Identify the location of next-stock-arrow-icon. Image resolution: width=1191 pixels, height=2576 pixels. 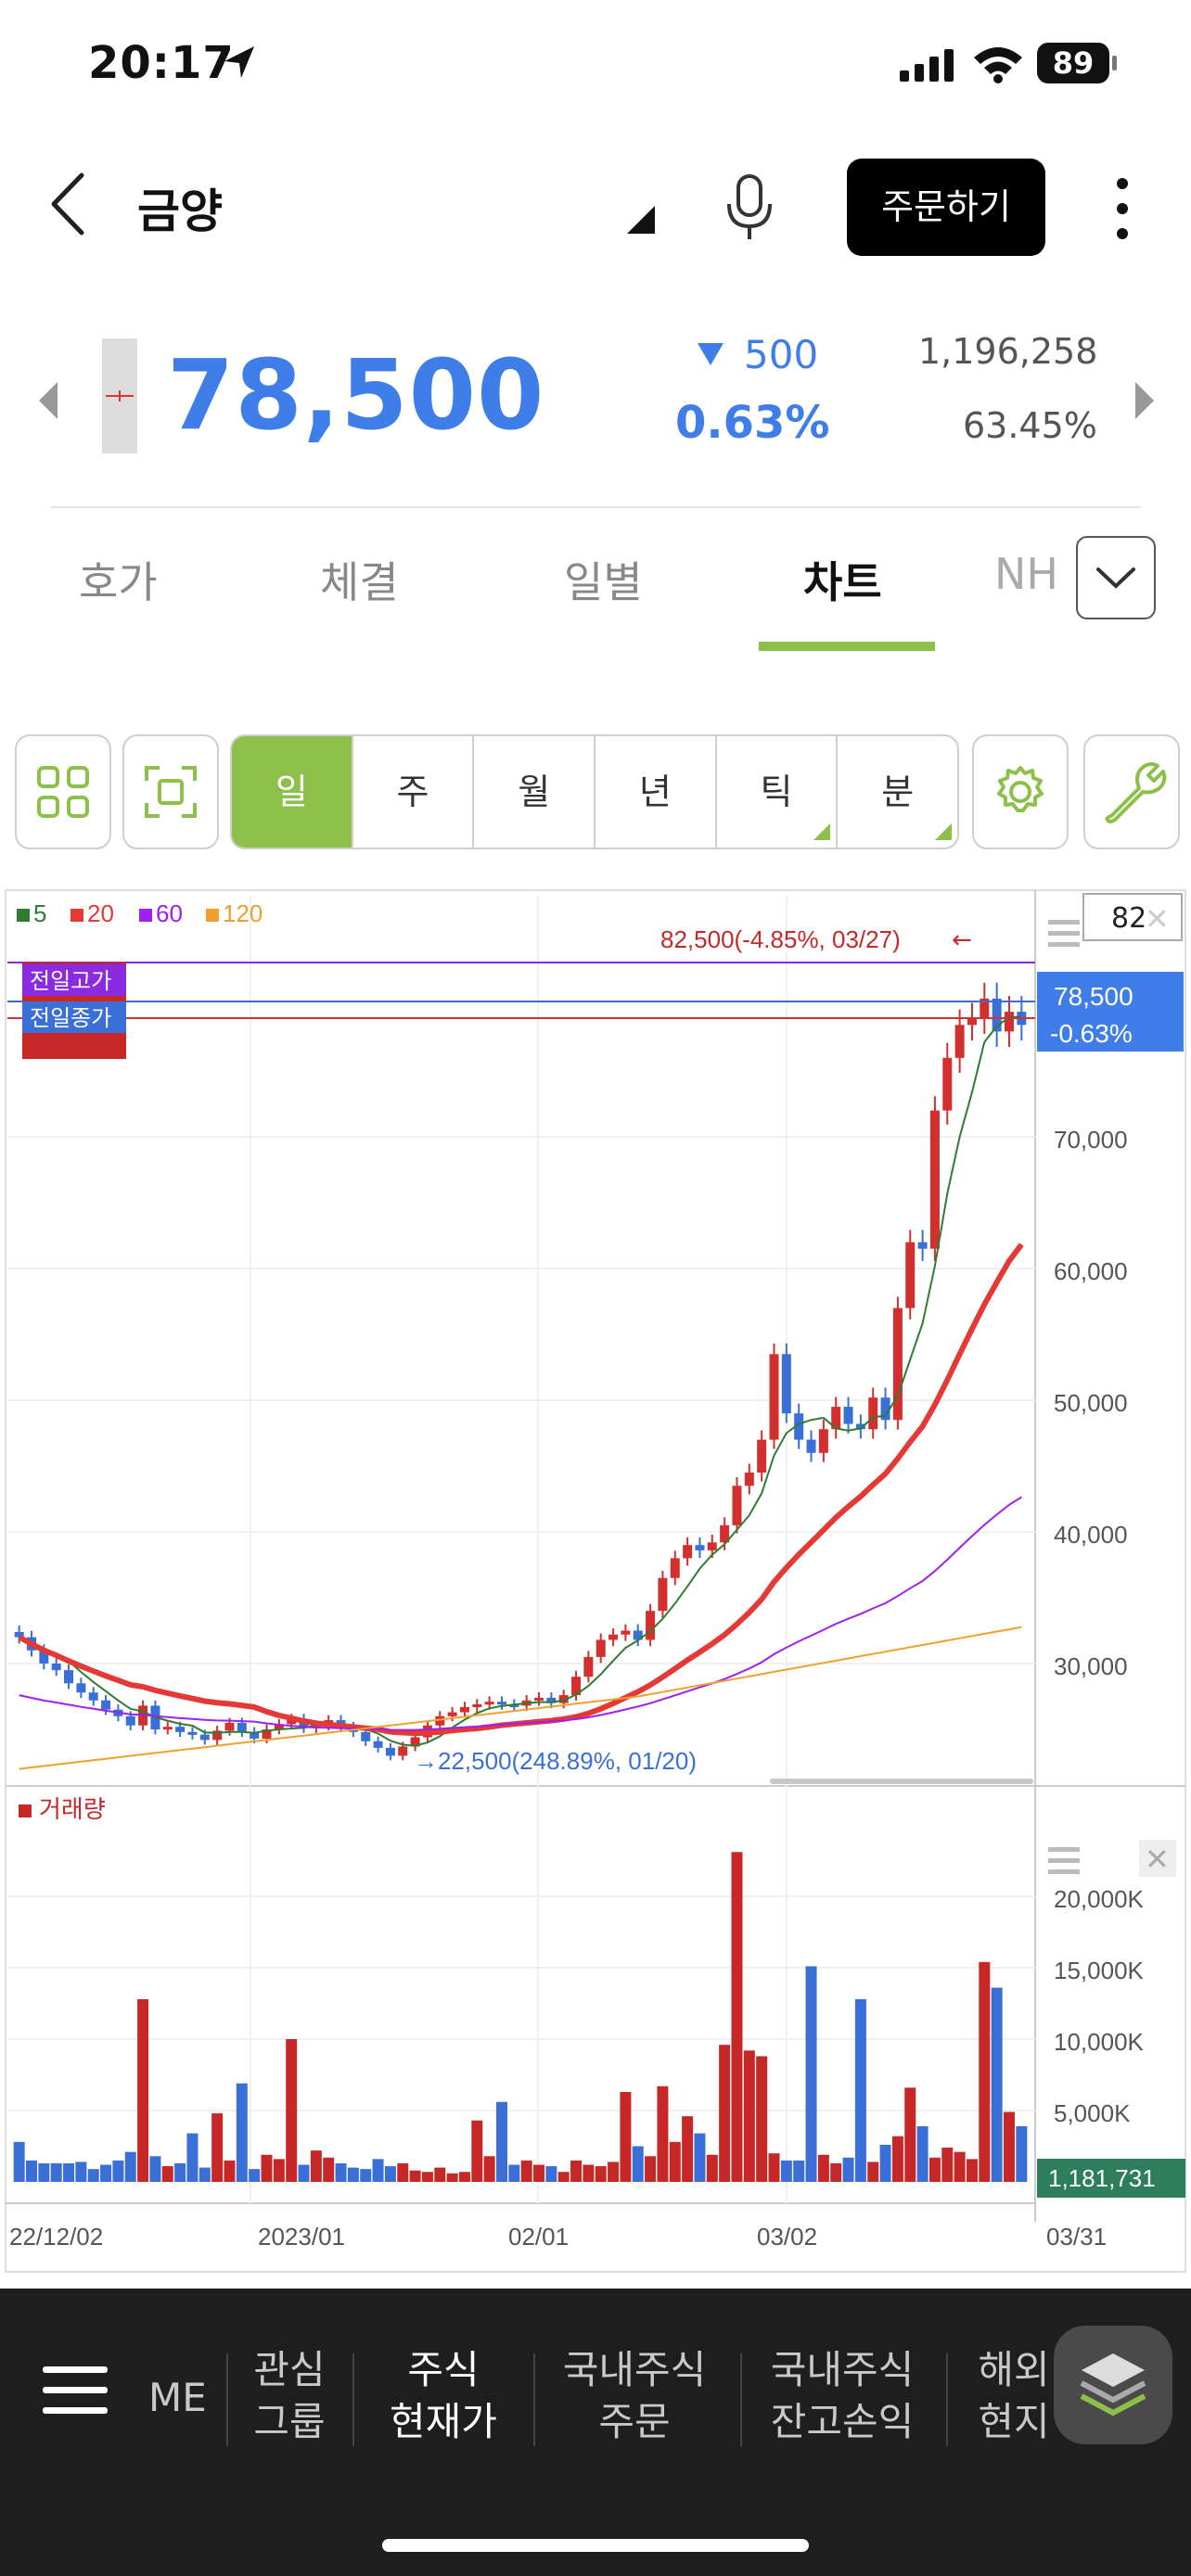
(1144, 403).